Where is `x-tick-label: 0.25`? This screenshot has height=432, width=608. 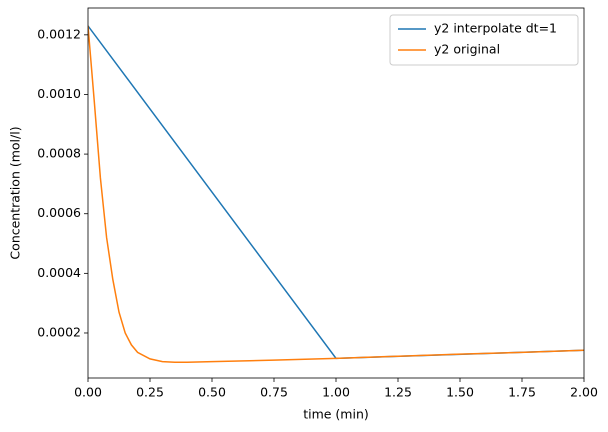 x-tick-label: 0.25 is located at coordinates (150, 392).